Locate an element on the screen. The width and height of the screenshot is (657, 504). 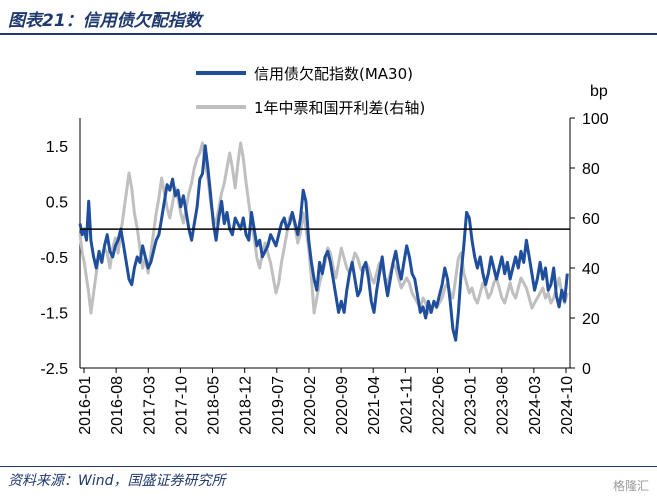
x-tick-label: 2016-01 is located at coordinates (85, 405).